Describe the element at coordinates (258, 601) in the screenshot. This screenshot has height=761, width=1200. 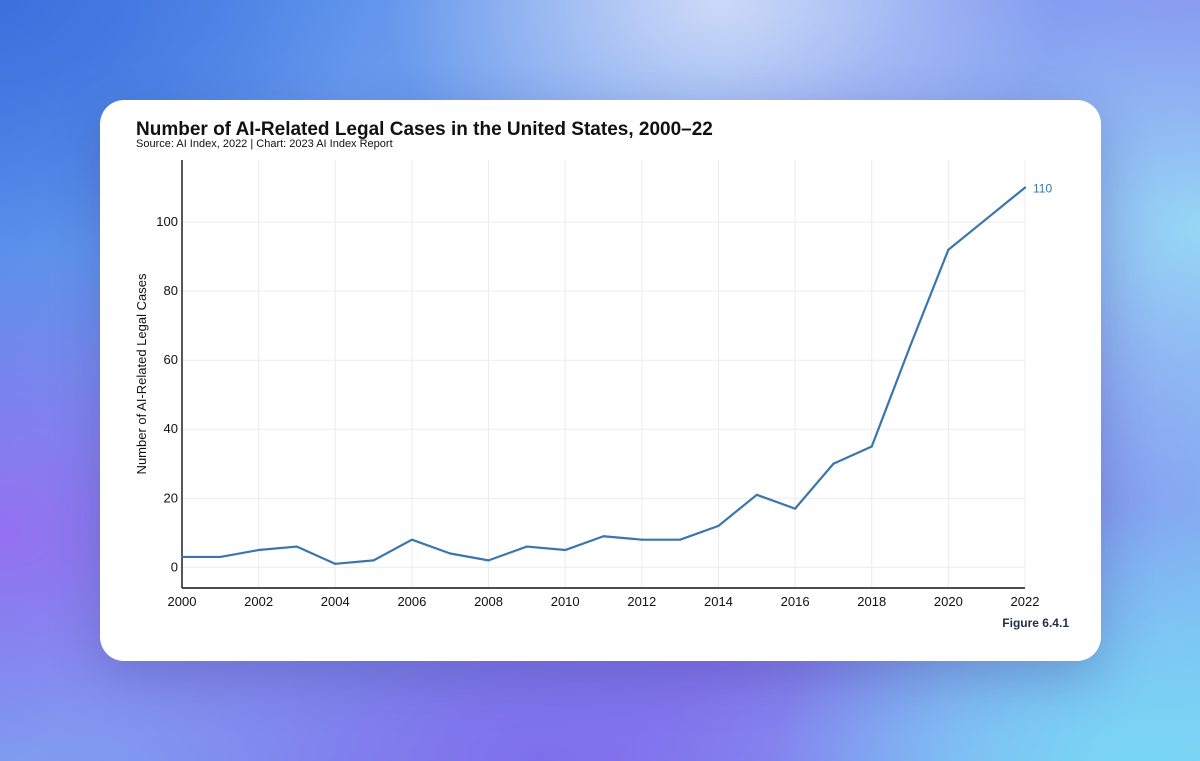
I see `x-tick-label: 2002` at that location.